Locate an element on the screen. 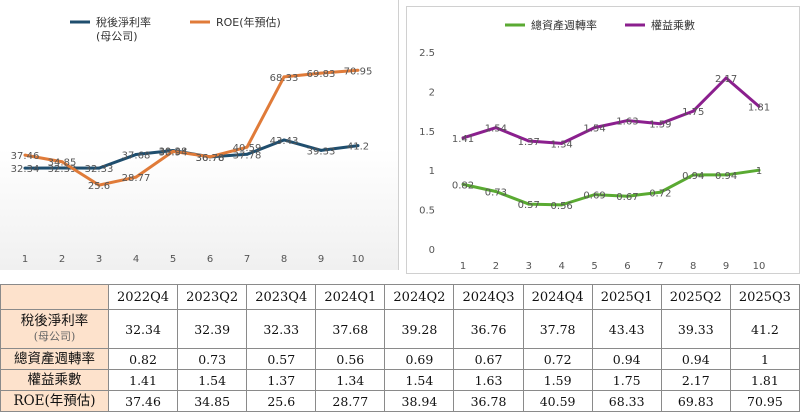  column-header: 2024Q2 is located at coordinates (419, 297).